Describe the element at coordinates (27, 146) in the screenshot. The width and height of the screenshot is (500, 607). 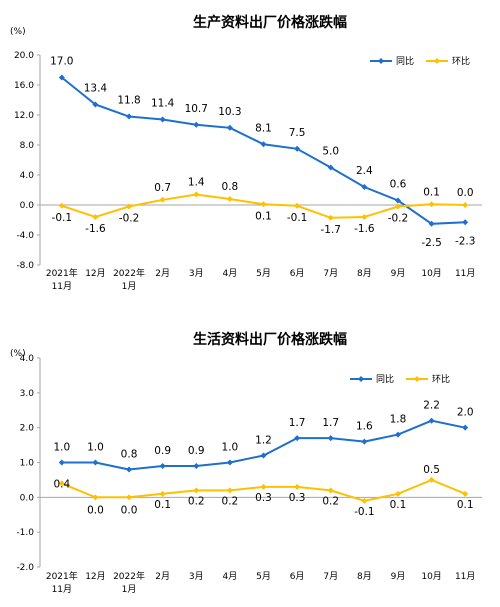
I see `y-tick-label: 8.0` at that location.